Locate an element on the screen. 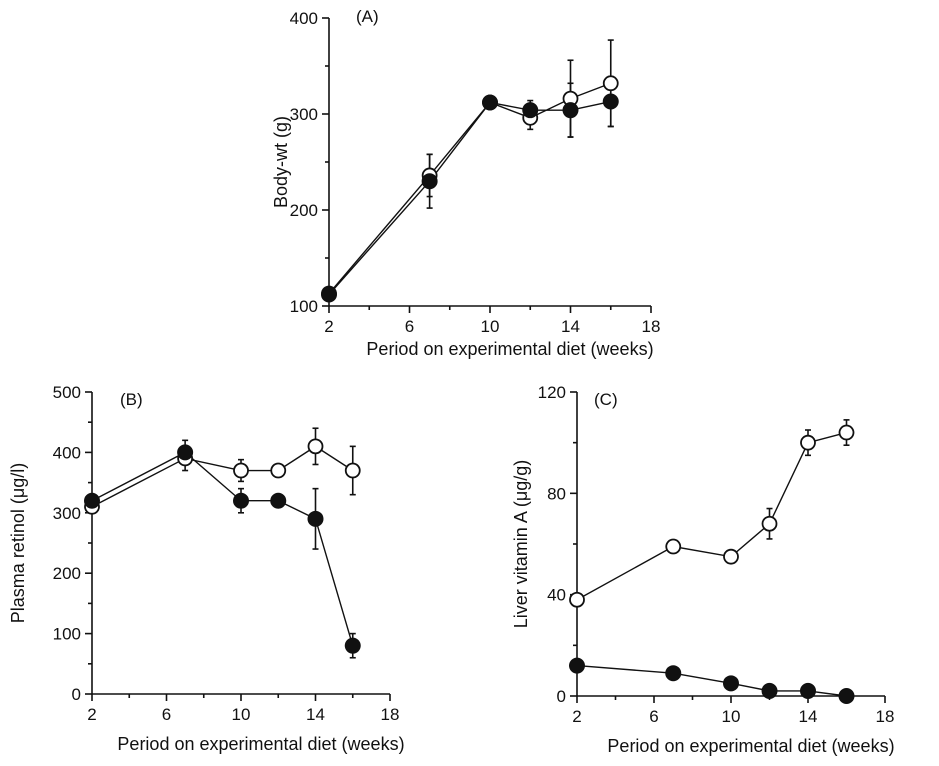 This screenshot has width=939, height=766. y-axis-label: Liver vitamin A (μg/g) is located at coordinates (521, 544).